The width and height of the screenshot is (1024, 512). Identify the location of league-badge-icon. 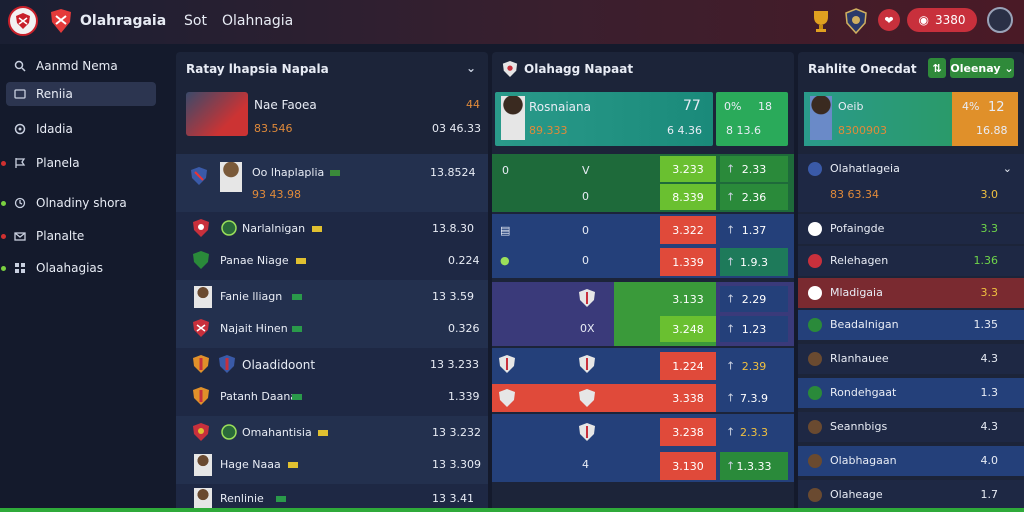
(856, 21).